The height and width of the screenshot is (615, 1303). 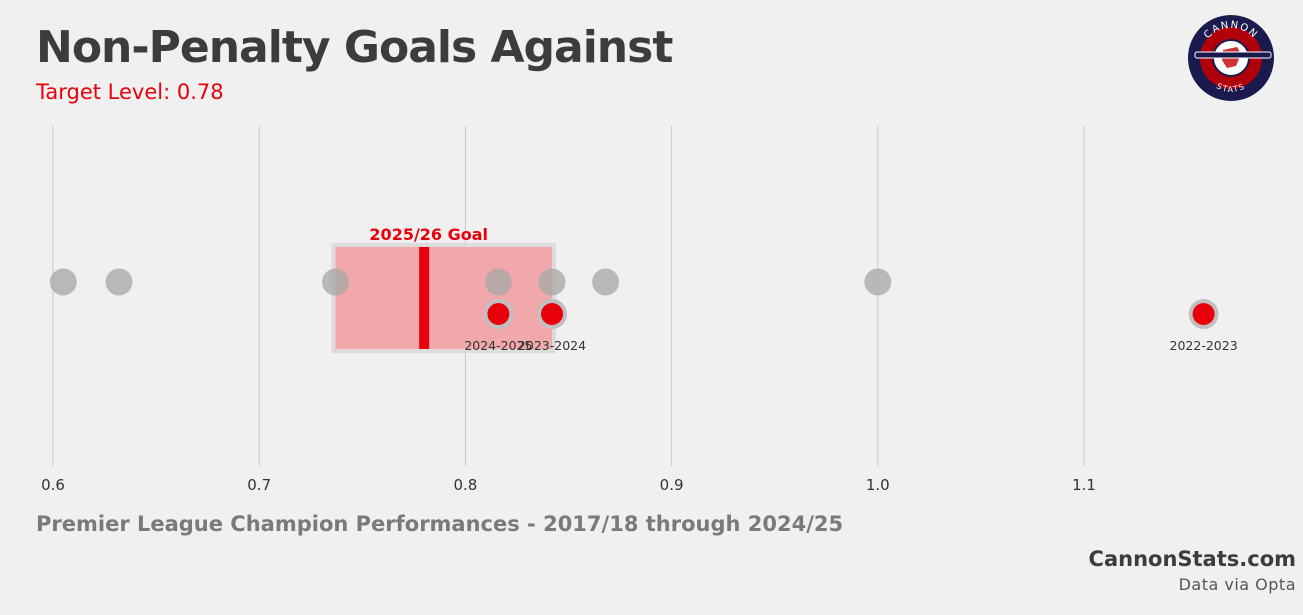 What do you see at coordinates (1237, 584) in the screenshot?
I see `data-source: Data via Opta` at bounding box center [1237, 584].